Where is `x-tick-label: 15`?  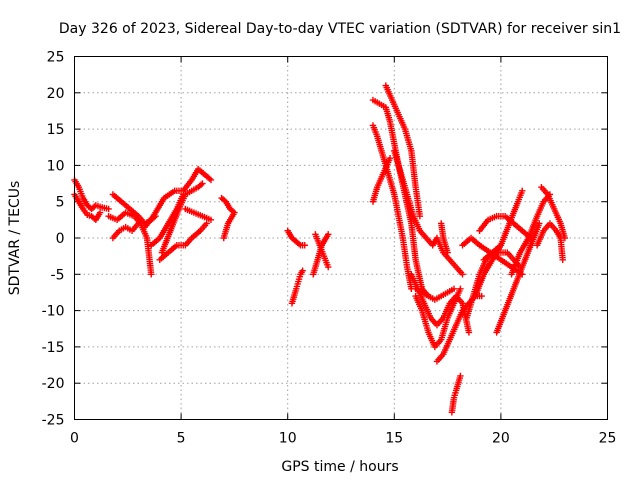 x-tick-label: 15 is located at coordinates (394, 439).